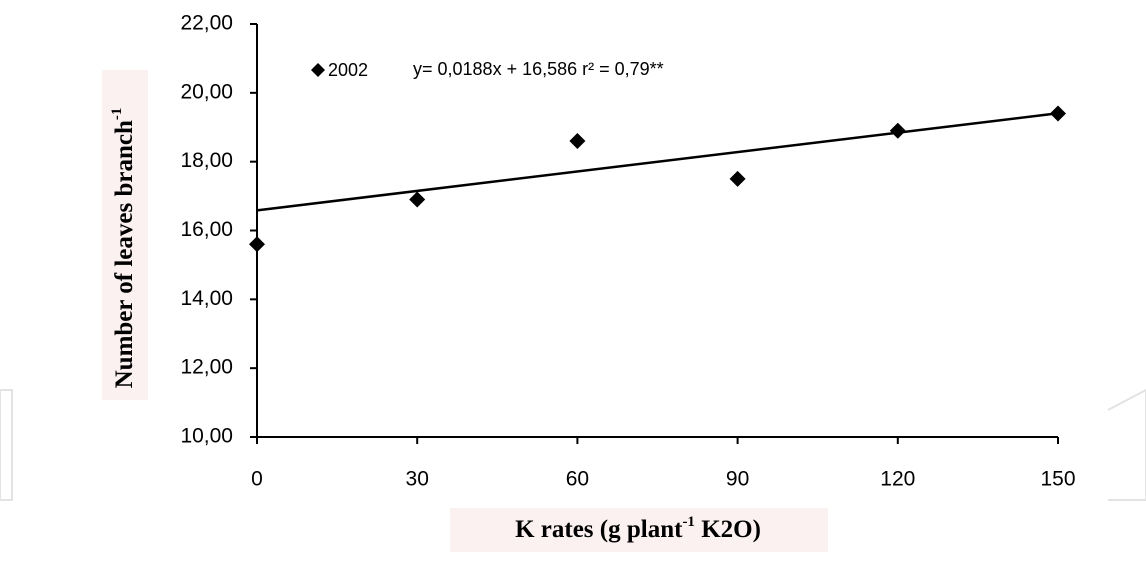 The height and width of the screenshot is (561, 1146). What do you see at coordinates (577, 479) in the screenshot?
I see `x-tick-label: 60` at bounding box center [577, 479].